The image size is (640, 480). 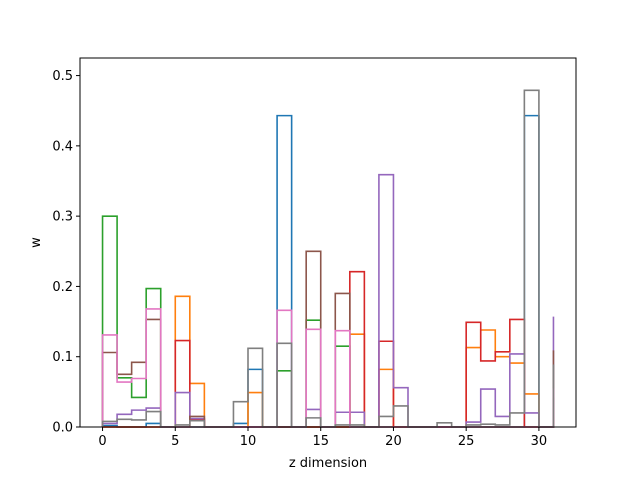 I want to click on y-axis-label: w, so click(x=36, y=242).